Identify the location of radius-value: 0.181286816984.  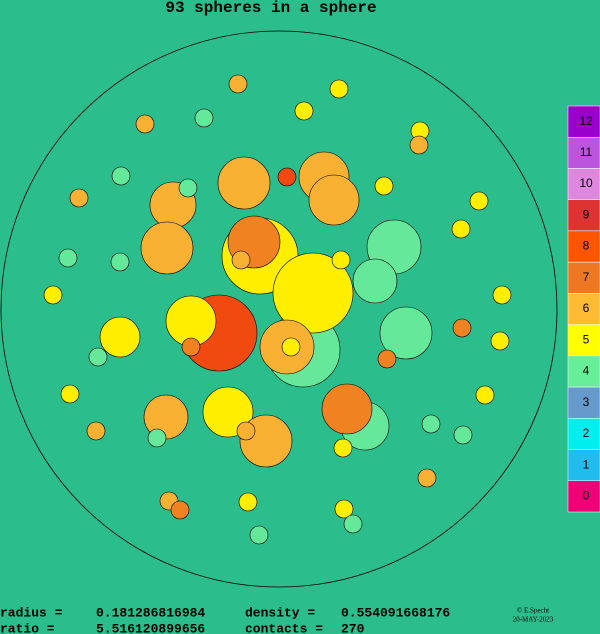
(150, 612).